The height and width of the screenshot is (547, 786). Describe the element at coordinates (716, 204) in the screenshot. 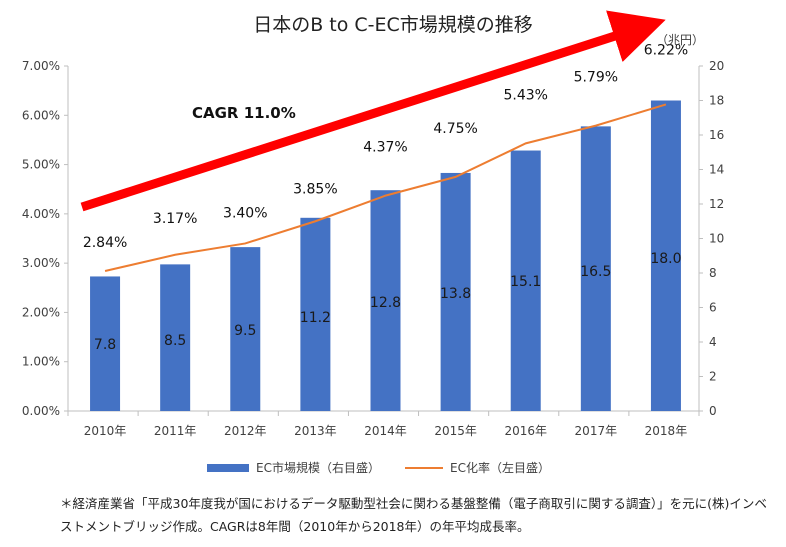

I see `y-right-tick-label: 12` at that location.